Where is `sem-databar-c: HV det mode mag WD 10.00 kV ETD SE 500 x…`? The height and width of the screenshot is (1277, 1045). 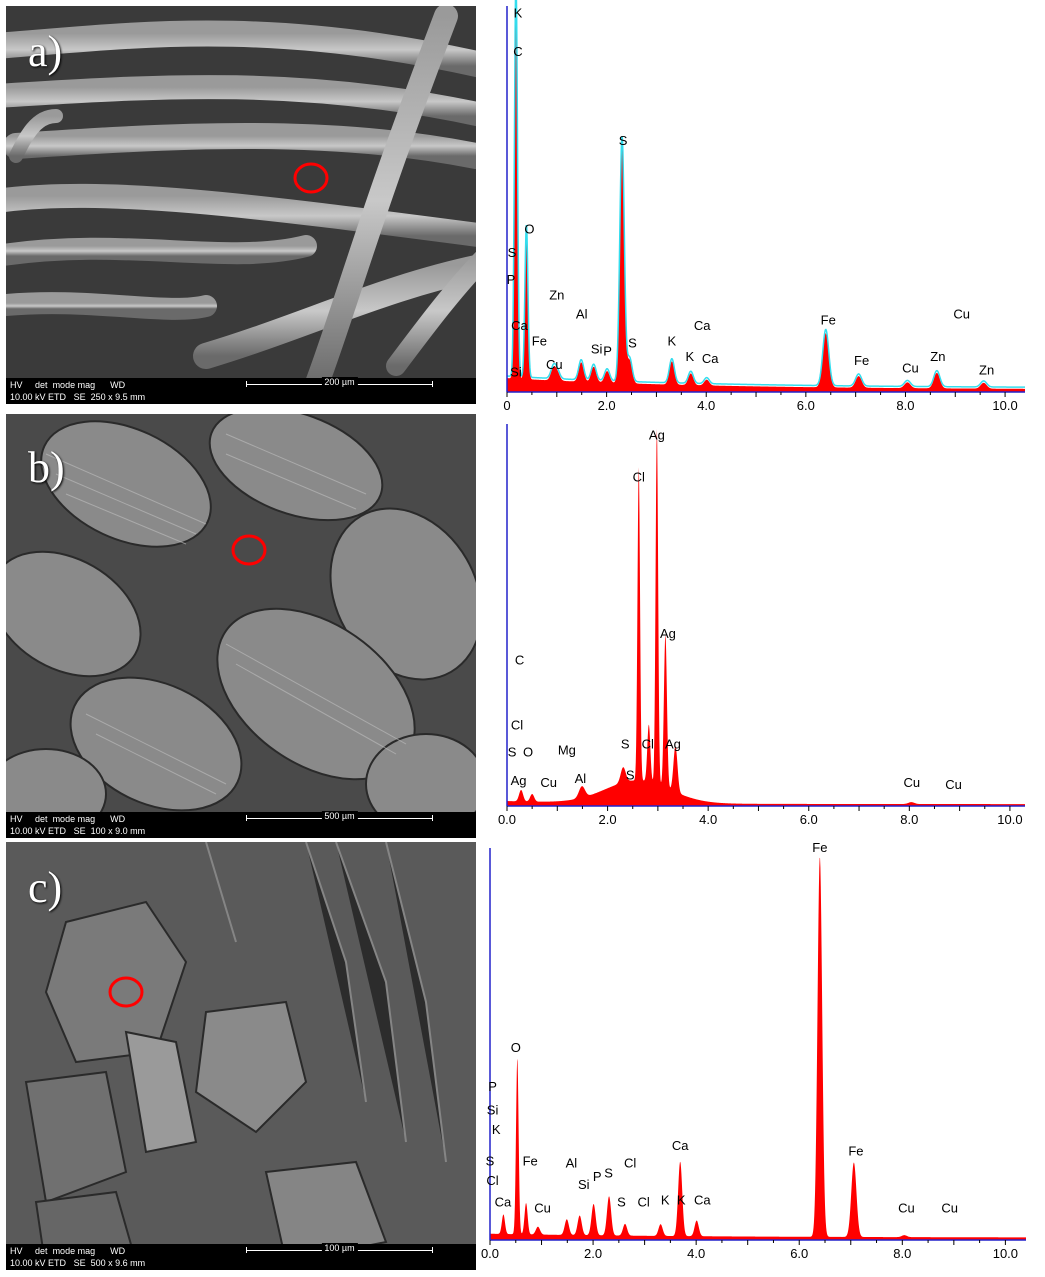
sem-databar-c: HV det mode mag WD 10.00 kV ETD SE 500 x… is located at coordinates (241, 1256).